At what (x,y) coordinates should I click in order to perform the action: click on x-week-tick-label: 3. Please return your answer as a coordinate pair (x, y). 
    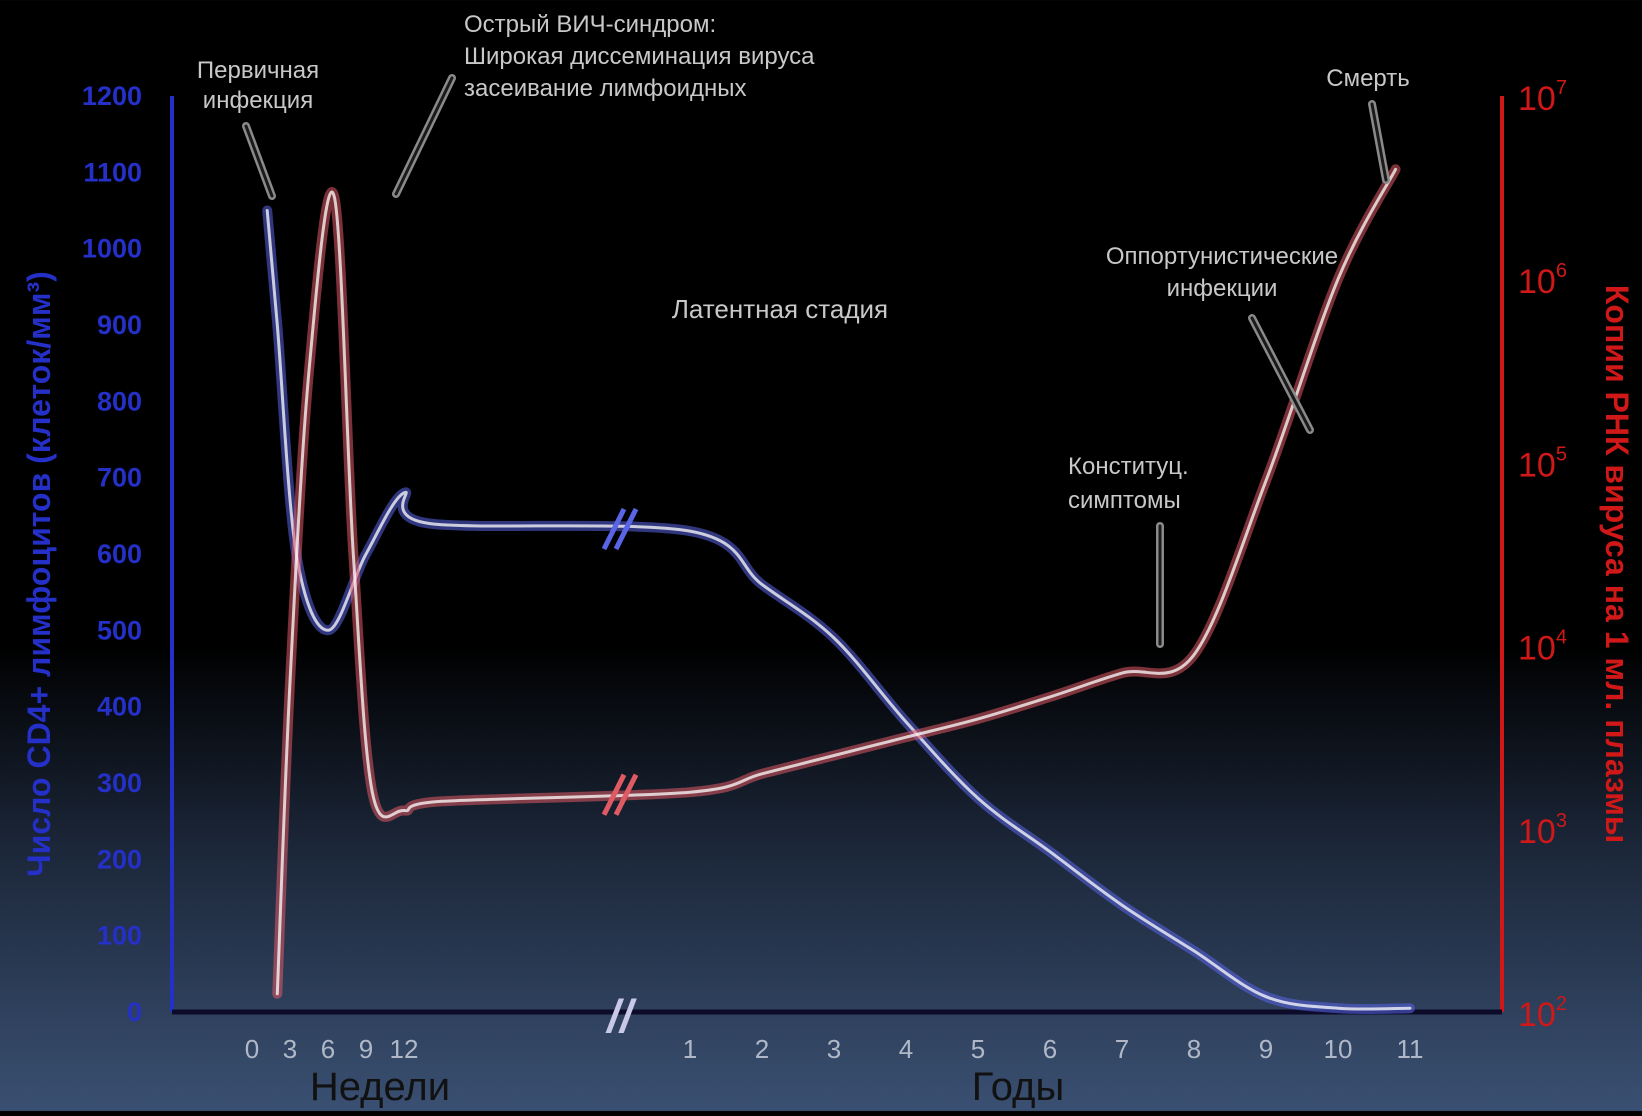
    Looking at the image, I should click on (290, 1049).